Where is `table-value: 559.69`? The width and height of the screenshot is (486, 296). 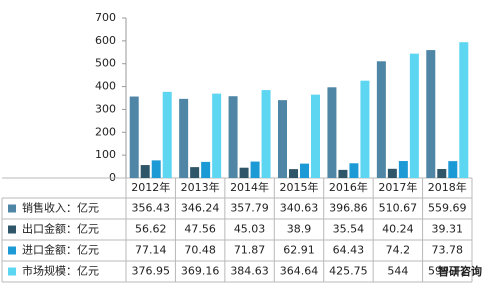 table-value: 559.69 is located at coordinates (447, 208).